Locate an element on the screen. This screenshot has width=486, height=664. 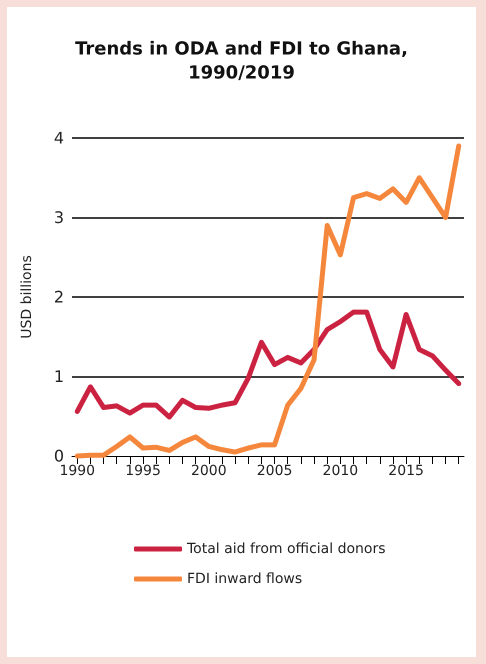
y-tick-label: 3 is located at coordinates (59, 217).